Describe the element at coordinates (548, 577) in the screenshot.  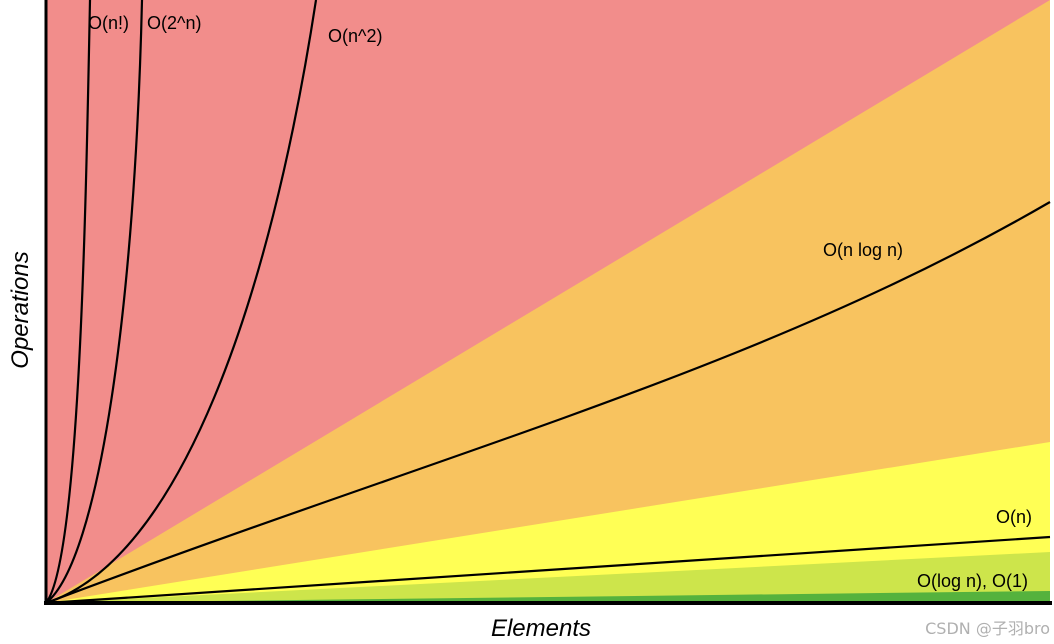
I see `region-good` at that location.